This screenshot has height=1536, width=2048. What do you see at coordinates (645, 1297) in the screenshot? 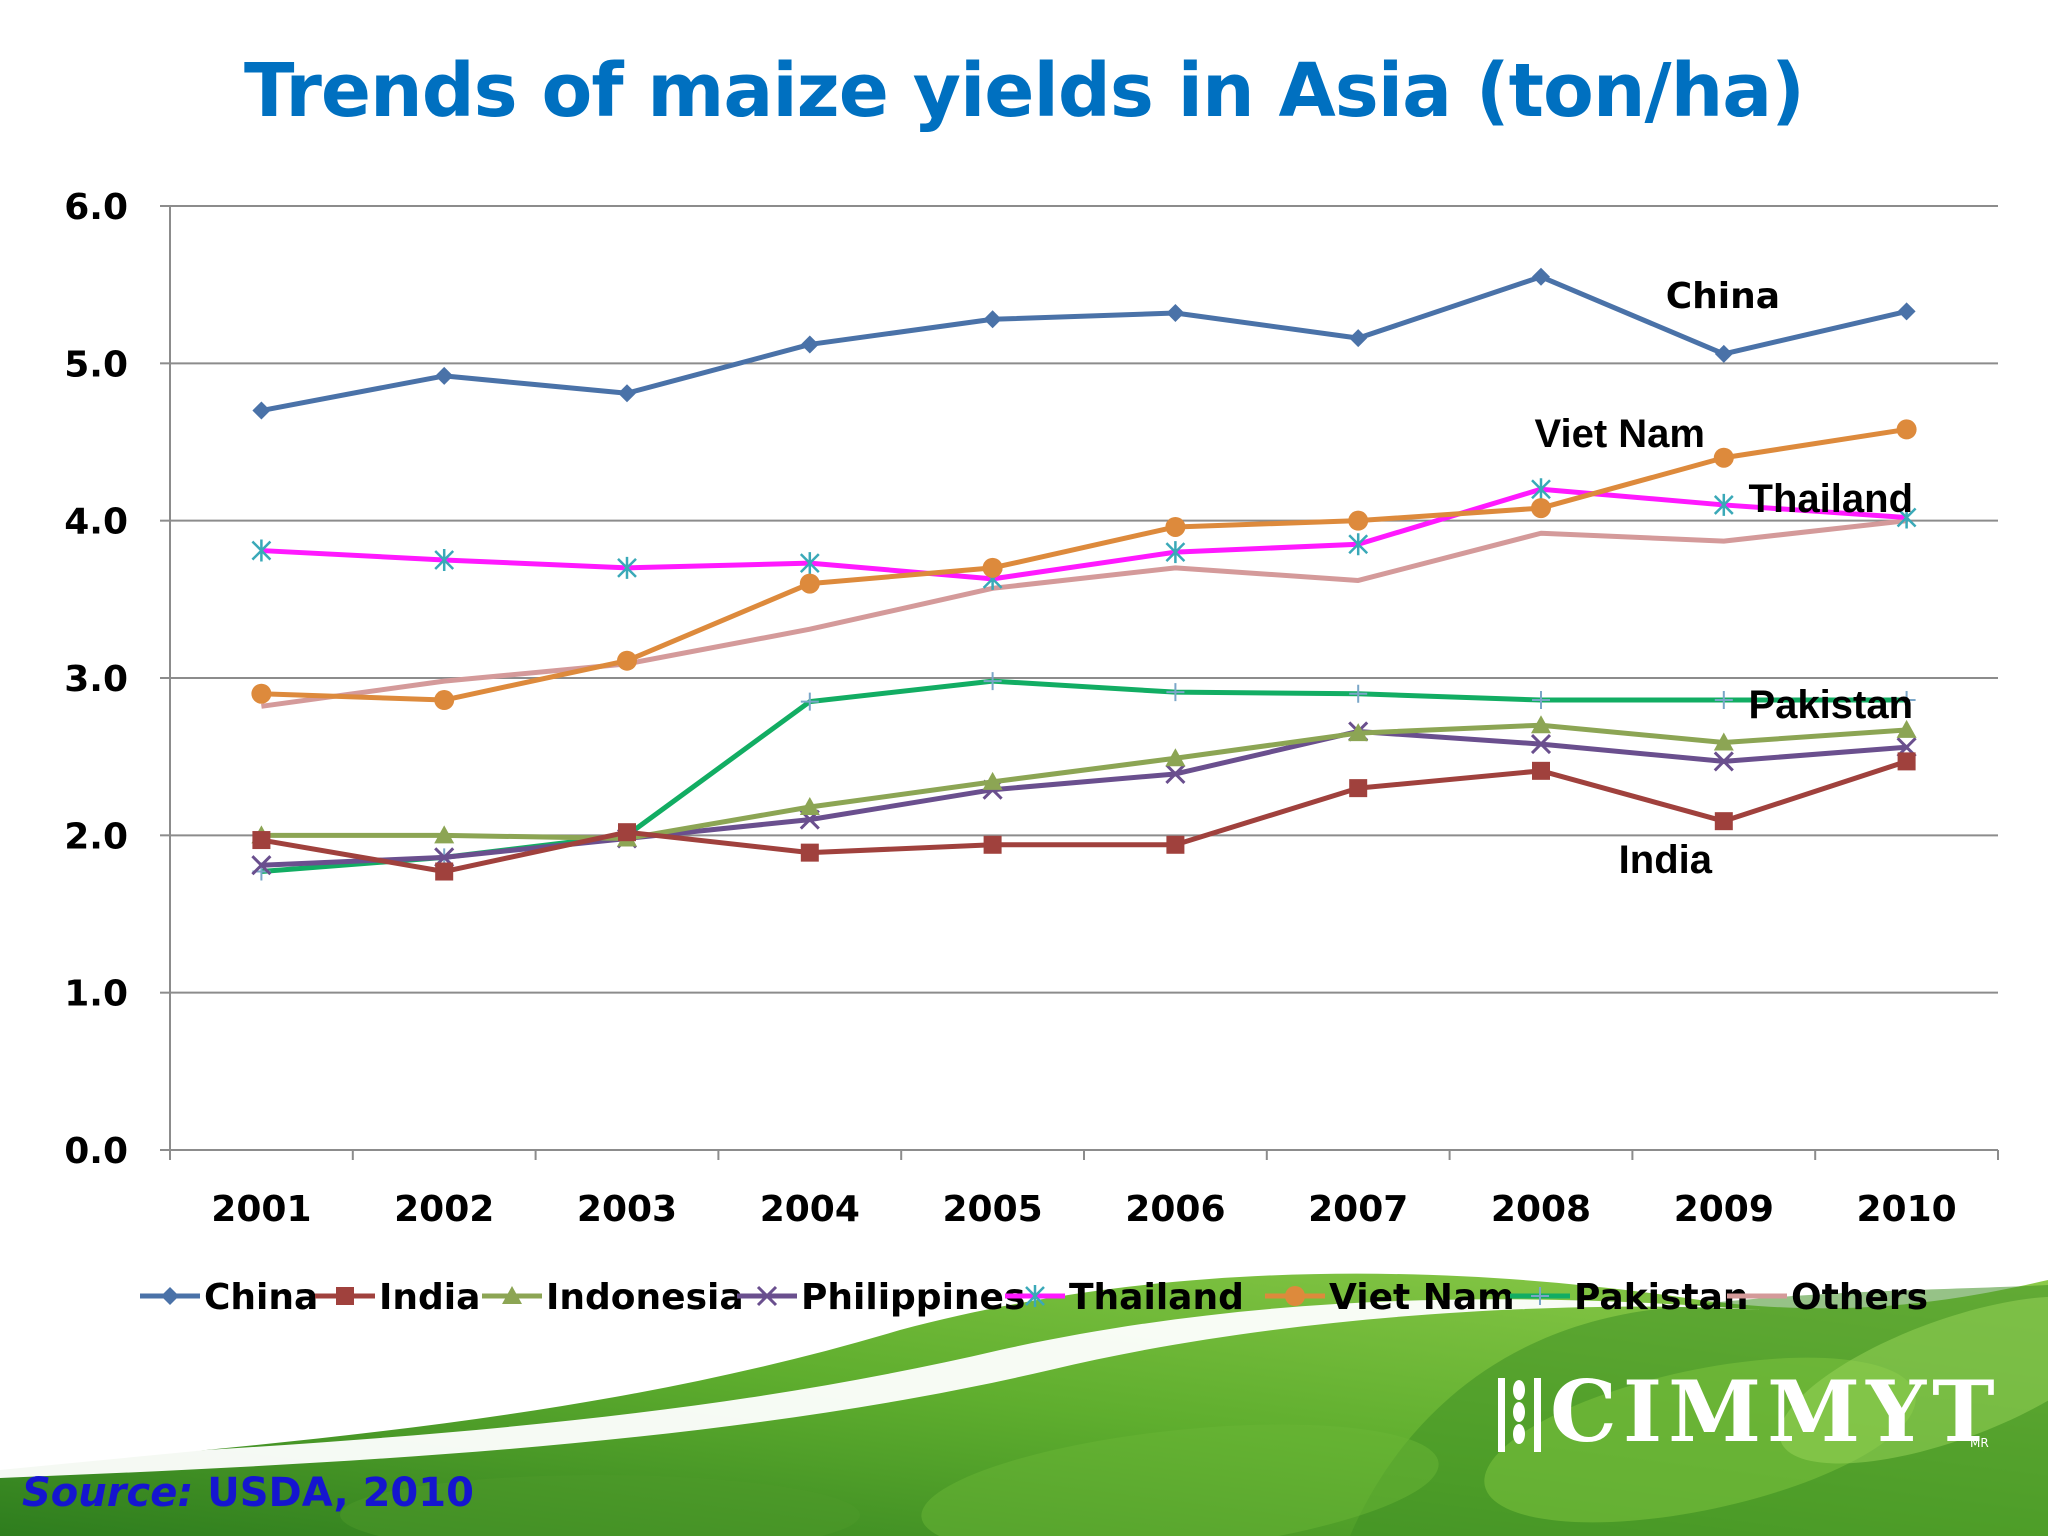
I see `legend-label: Indonesia` at bounding box center [645, 1297].